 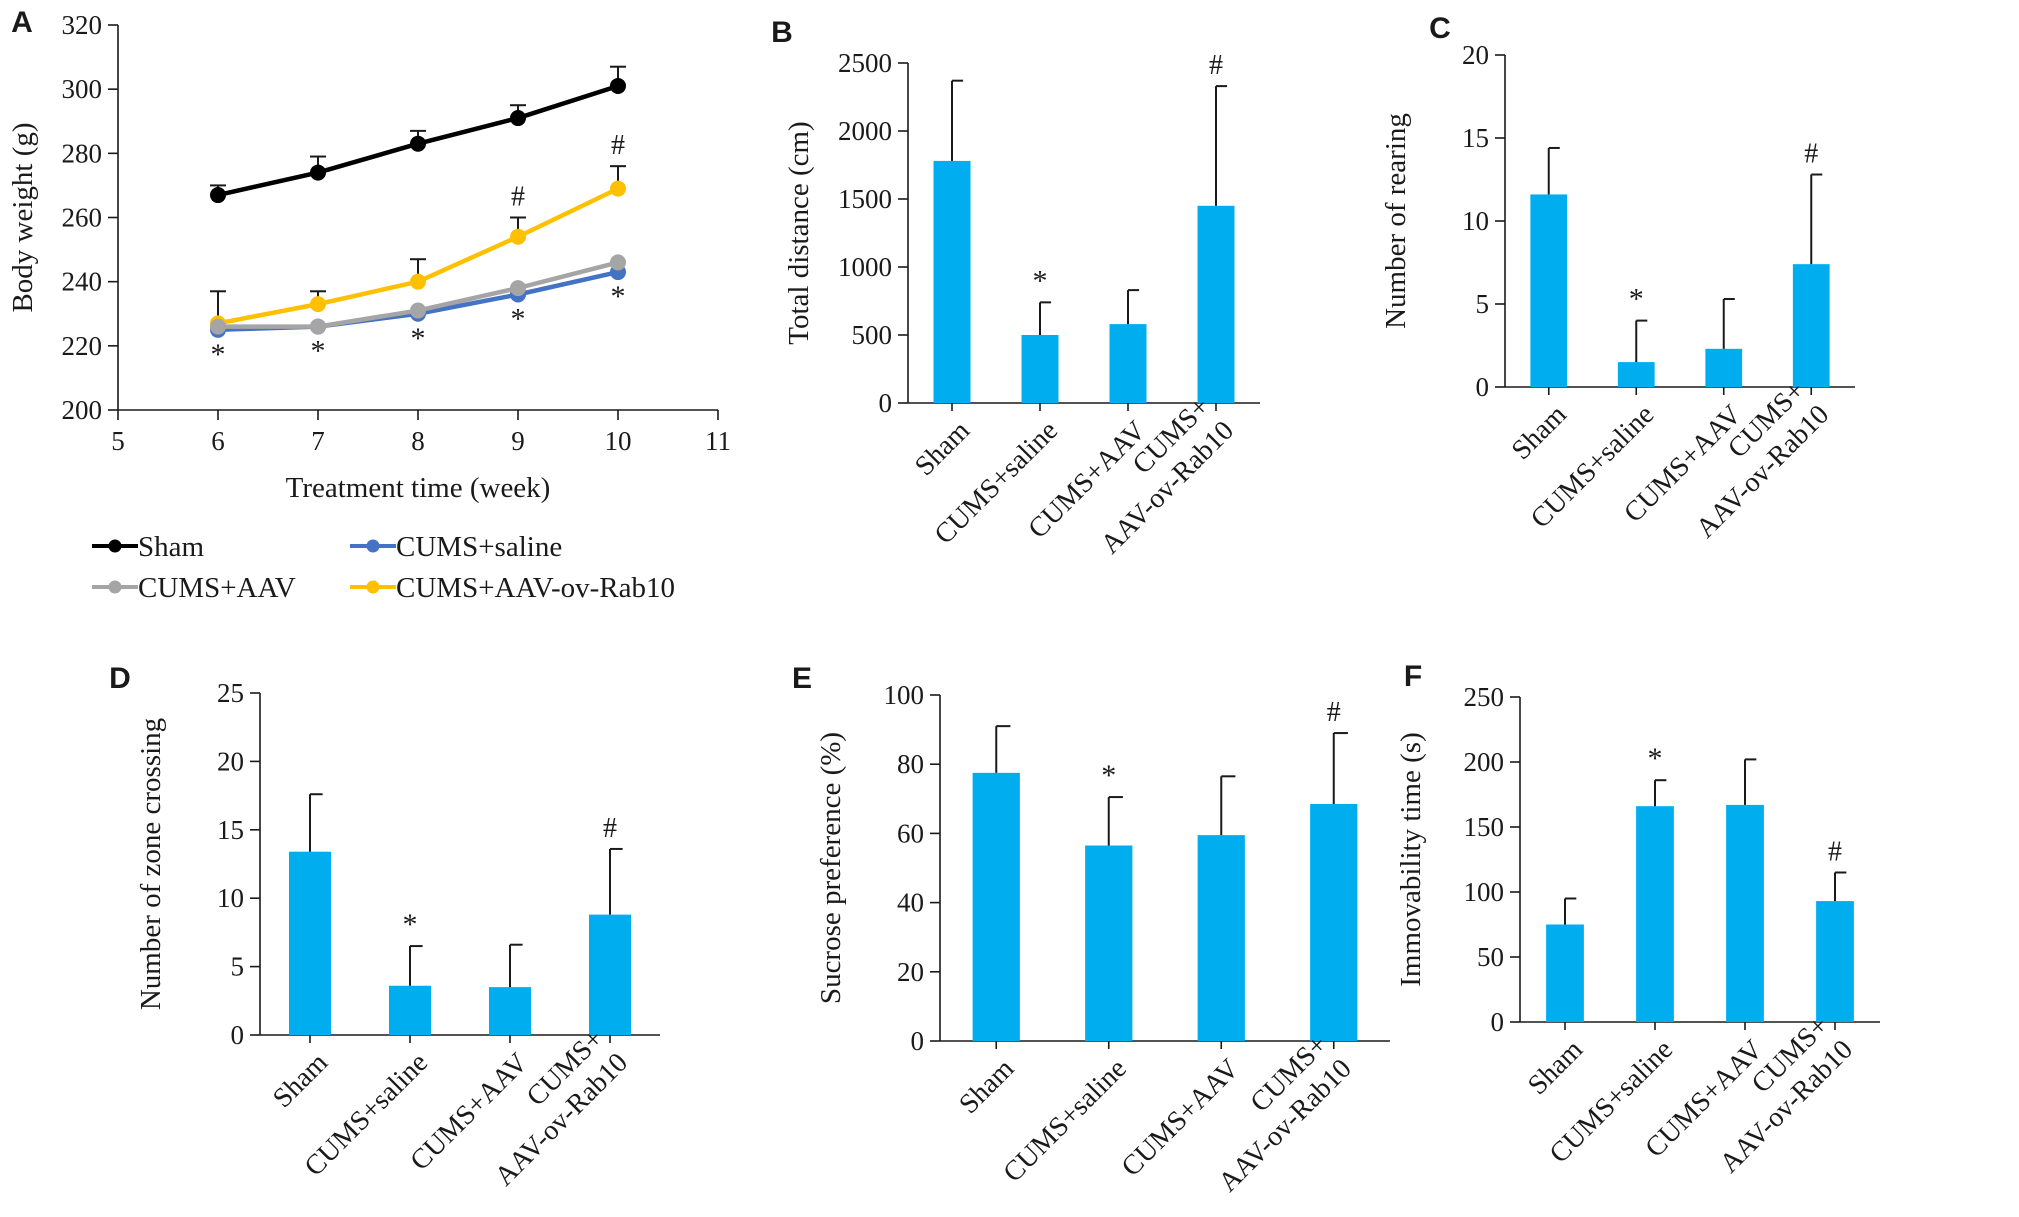 What do you see at coordinates (1484, 827) in the screenshot?
I see `y-tick-label: 150` at bounding box center [1484, 827].